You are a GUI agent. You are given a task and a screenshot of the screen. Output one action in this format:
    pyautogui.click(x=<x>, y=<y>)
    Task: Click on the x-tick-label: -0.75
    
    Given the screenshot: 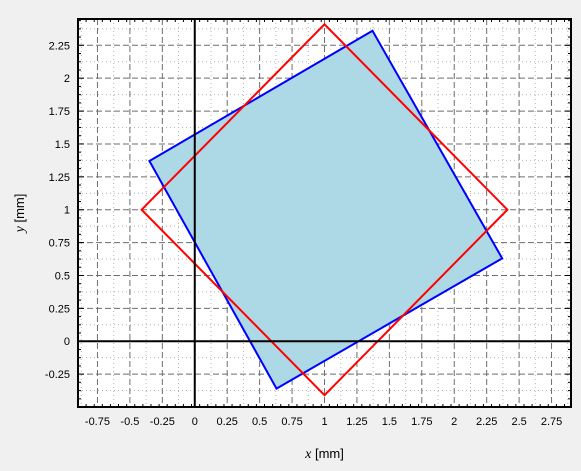 What is the action you would take?
    pyautogui.click(x=97, y=422)
    